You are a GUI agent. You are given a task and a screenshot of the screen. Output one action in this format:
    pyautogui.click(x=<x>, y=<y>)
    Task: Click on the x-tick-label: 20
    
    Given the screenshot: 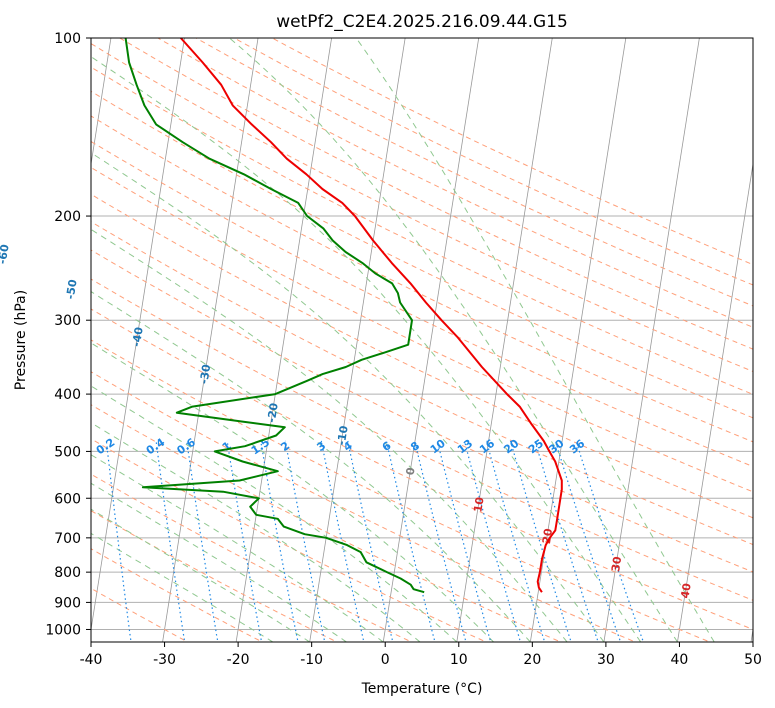 What is the action you would take?
    pyautogui.click(x=532, y=660)
    